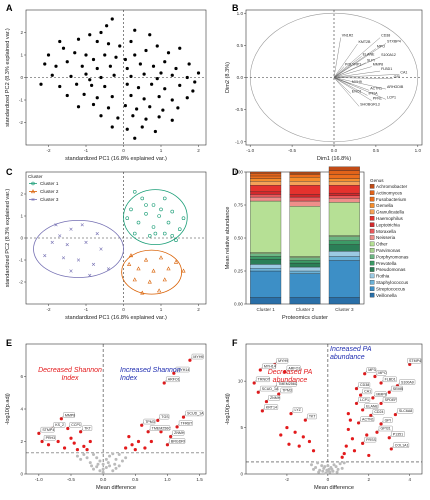  I want to click on y-axis-label: standardized PC2 (8.3% explained var.), so click(8, 77).